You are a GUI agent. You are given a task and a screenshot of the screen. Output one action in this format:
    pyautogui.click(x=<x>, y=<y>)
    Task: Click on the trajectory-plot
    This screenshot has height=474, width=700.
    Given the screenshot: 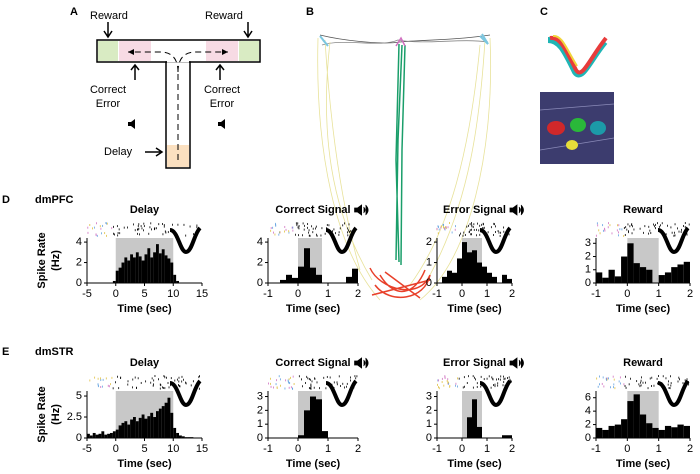 What is the action you would take?
    pyautogui.click(x=404, y=167)
    